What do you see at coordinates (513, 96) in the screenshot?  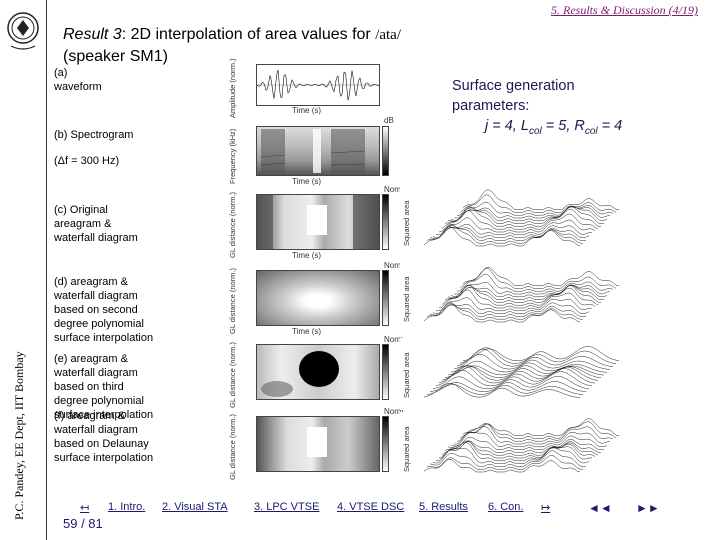 I see `params-heading: Surface generation parameters:` at bounding box center [513, 96].